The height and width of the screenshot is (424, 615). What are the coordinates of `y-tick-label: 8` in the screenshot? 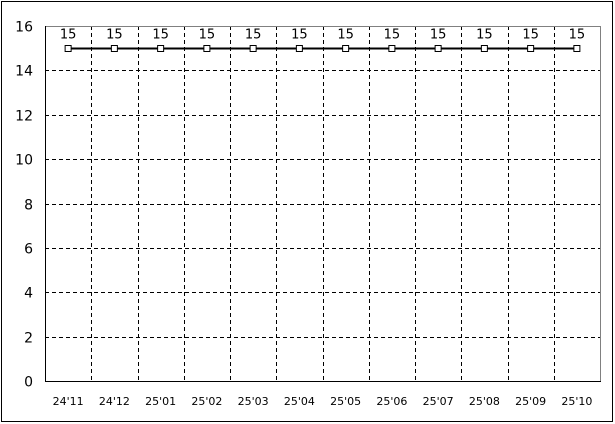 It's located at (28, 206).